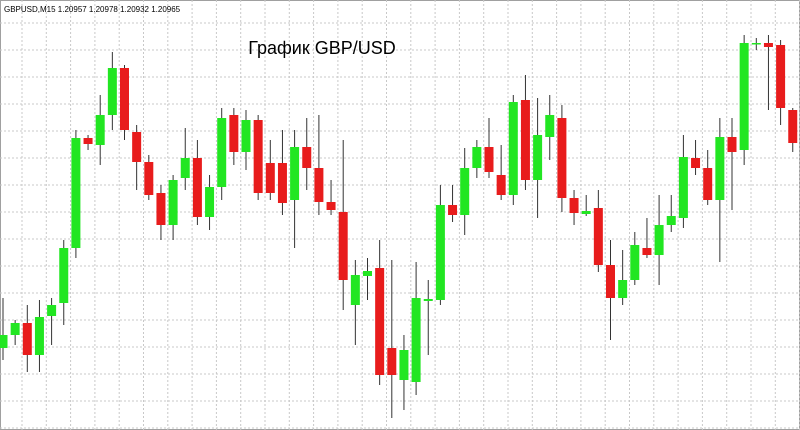 Image resolution: width=800 pixels, height=430 pixels. What do you see at coordinates (322, 48) in the screenshot?
I see `chart-title: График GBP/USD` at bounding box center [322, 48].